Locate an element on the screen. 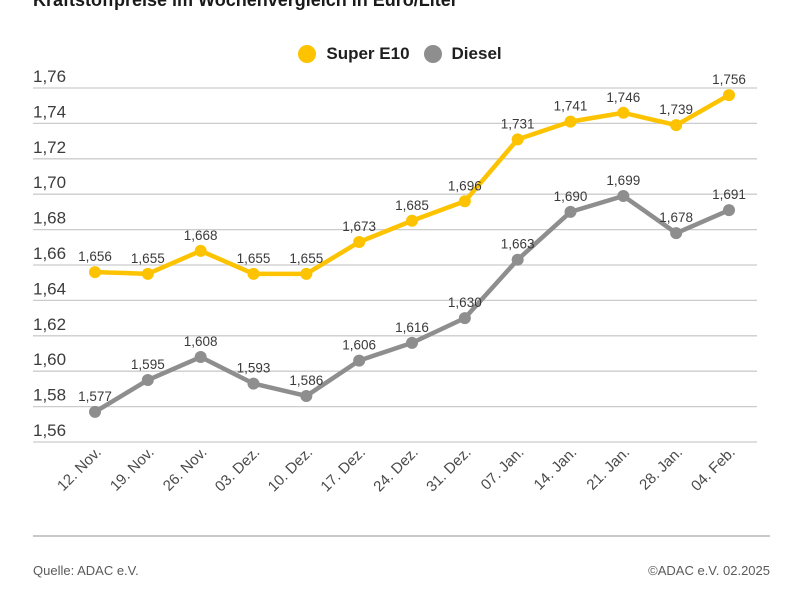 The height and width of the screenshot is (600, 800). x-tick-label: 21. Jan. is located at coordinates (608, 469).